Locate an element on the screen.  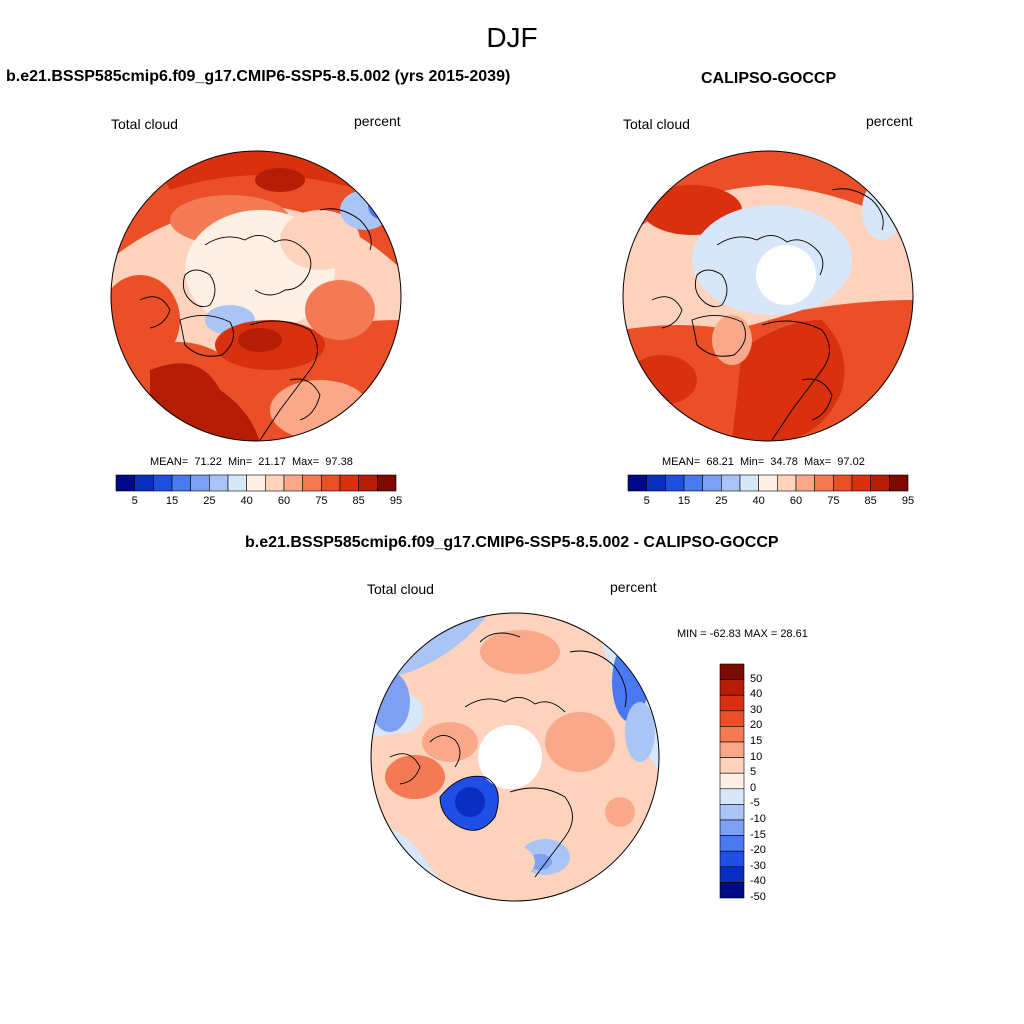
colorbar-tick-label: 20 is located at coordinates (756, 725).